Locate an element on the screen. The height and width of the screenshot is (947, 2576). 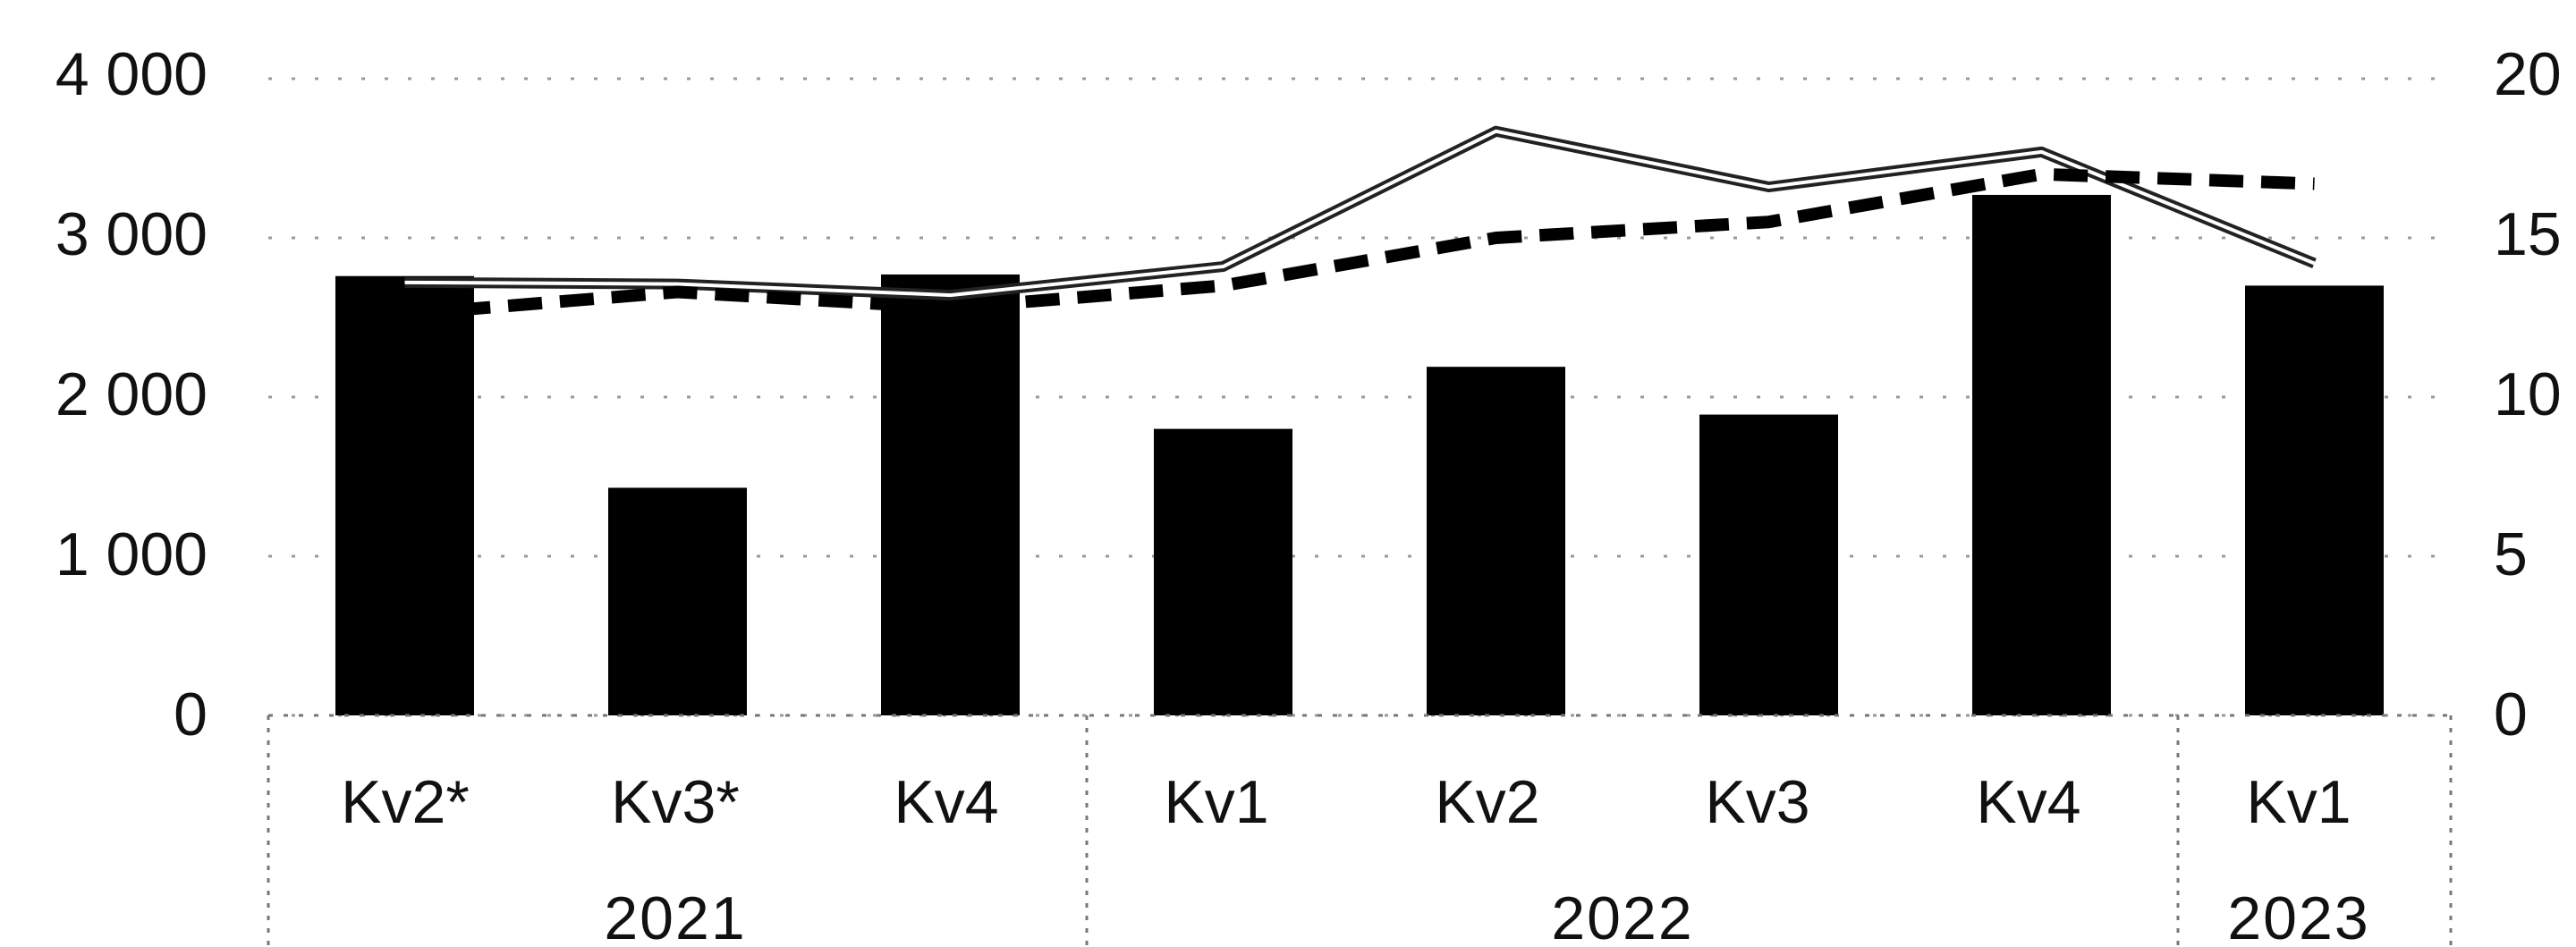
right-y-axis: 0 5 10 15 20 is located at coordinates (2528, 394).